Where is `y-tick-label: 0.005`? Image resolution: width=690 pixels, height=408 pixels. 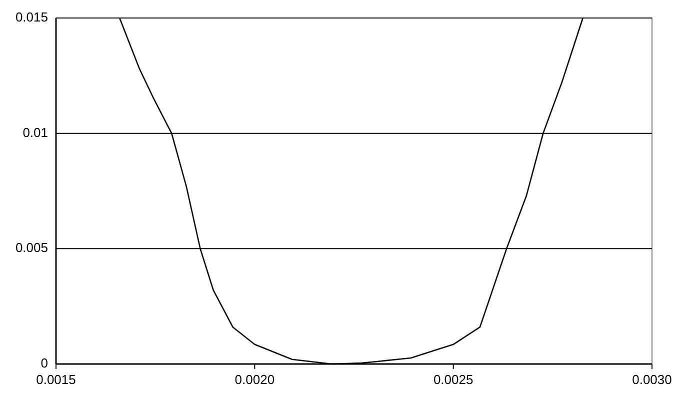 y-tick-label: 0.005 is located at coordinates (31, 248).